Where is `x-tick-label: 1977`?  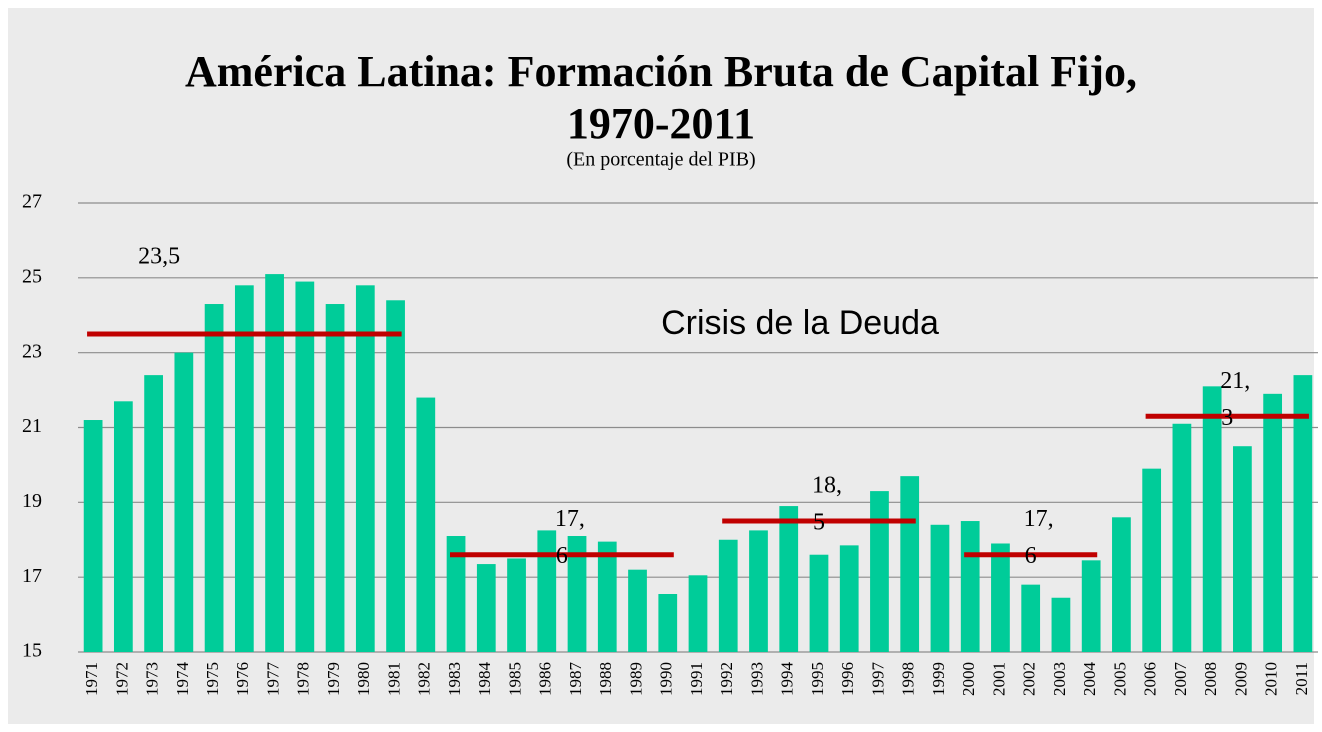
x-tick-label: 1977 is located at coordinates (272, 679).